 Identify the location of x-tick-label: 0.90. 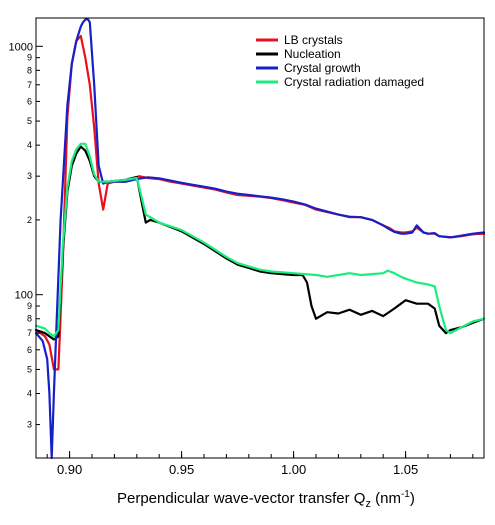
(69, 469).